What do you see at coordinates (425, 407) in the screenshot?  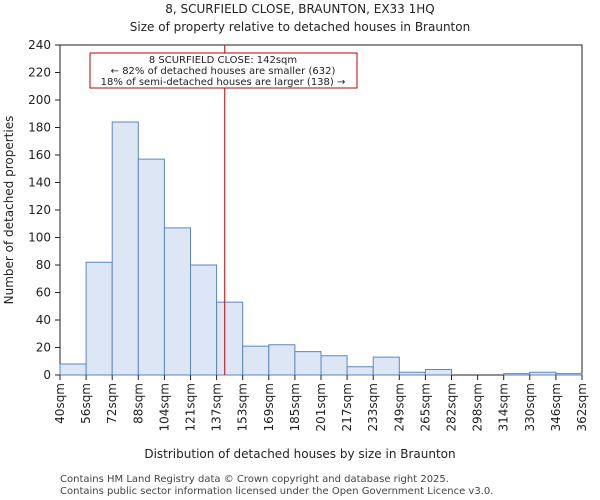 I see `x-tick-label-265sqm: 265sqm` at bounding box center [425, 407].